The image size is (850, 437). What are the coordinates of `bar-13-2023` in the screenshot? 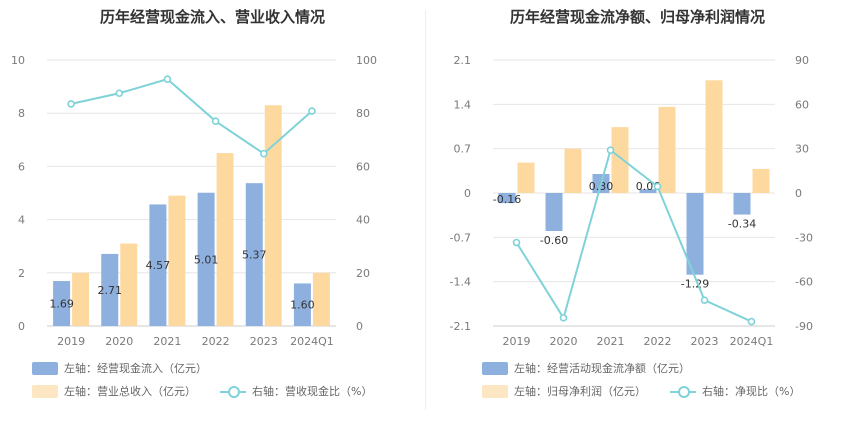 It's located at (254, 254).